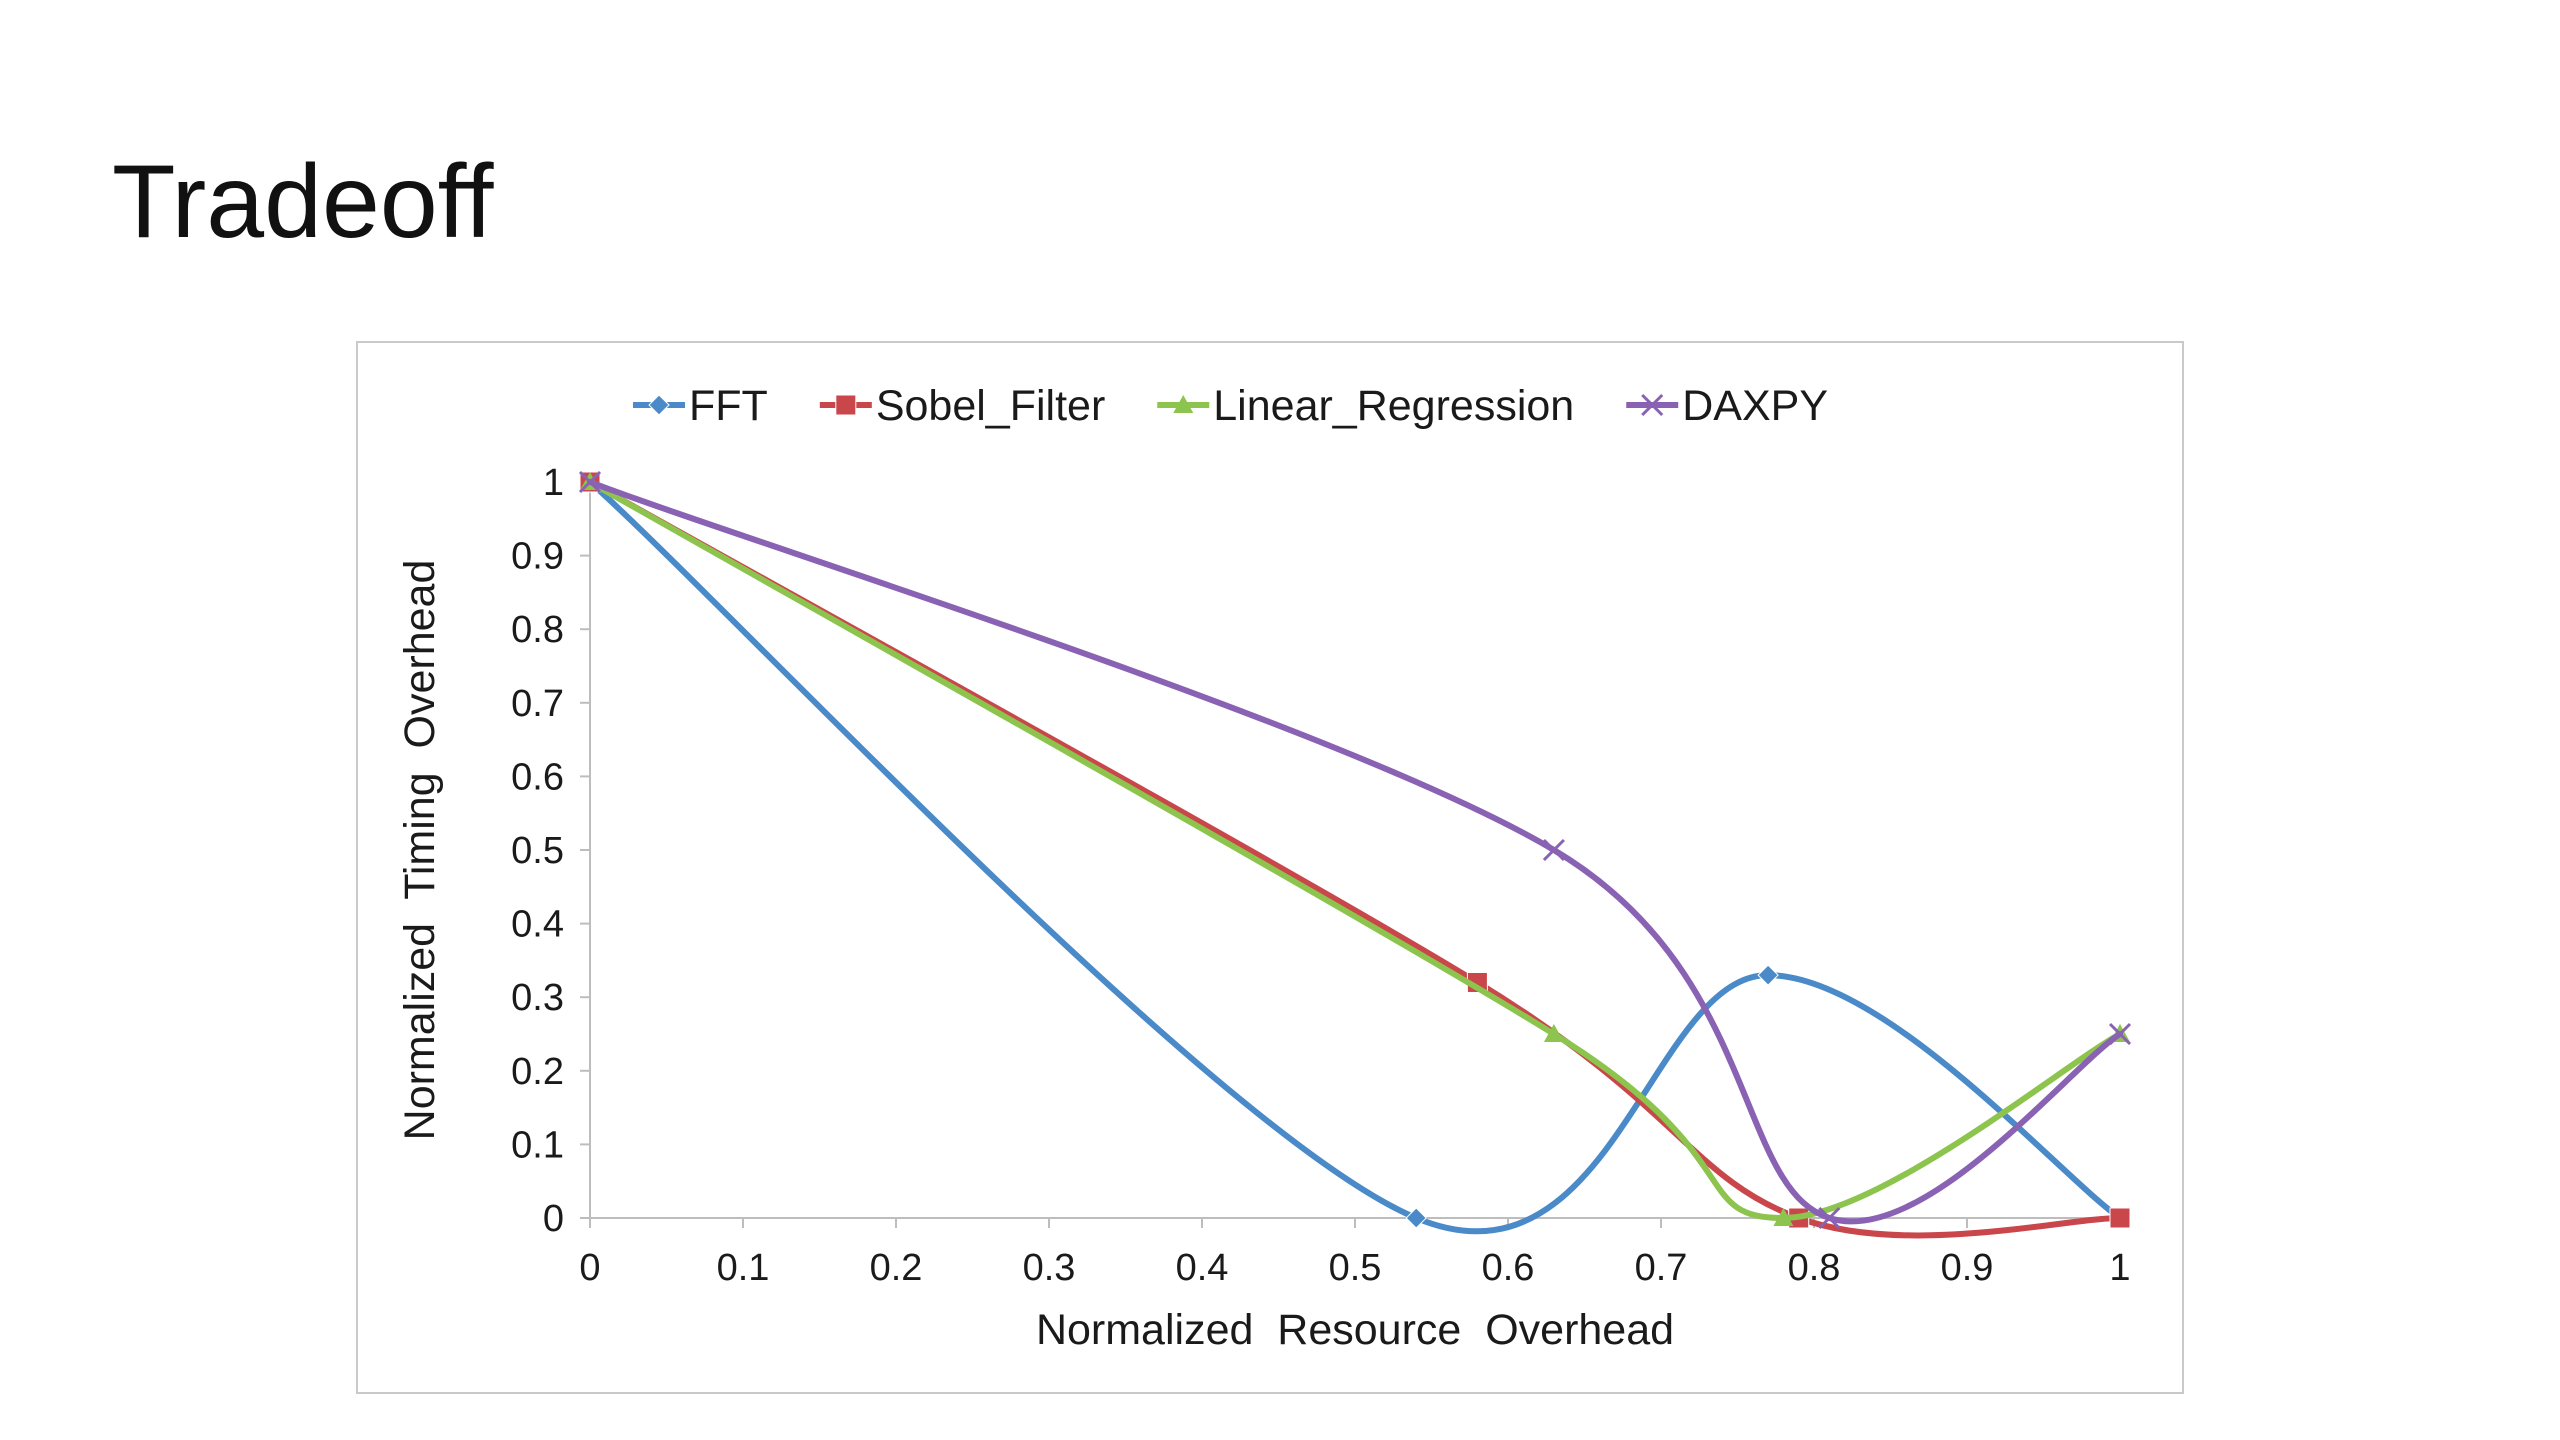 The height and width of the screenshot is (1440, 2560). I want to click on y-tick-label: 0.7, so click(537, 704).